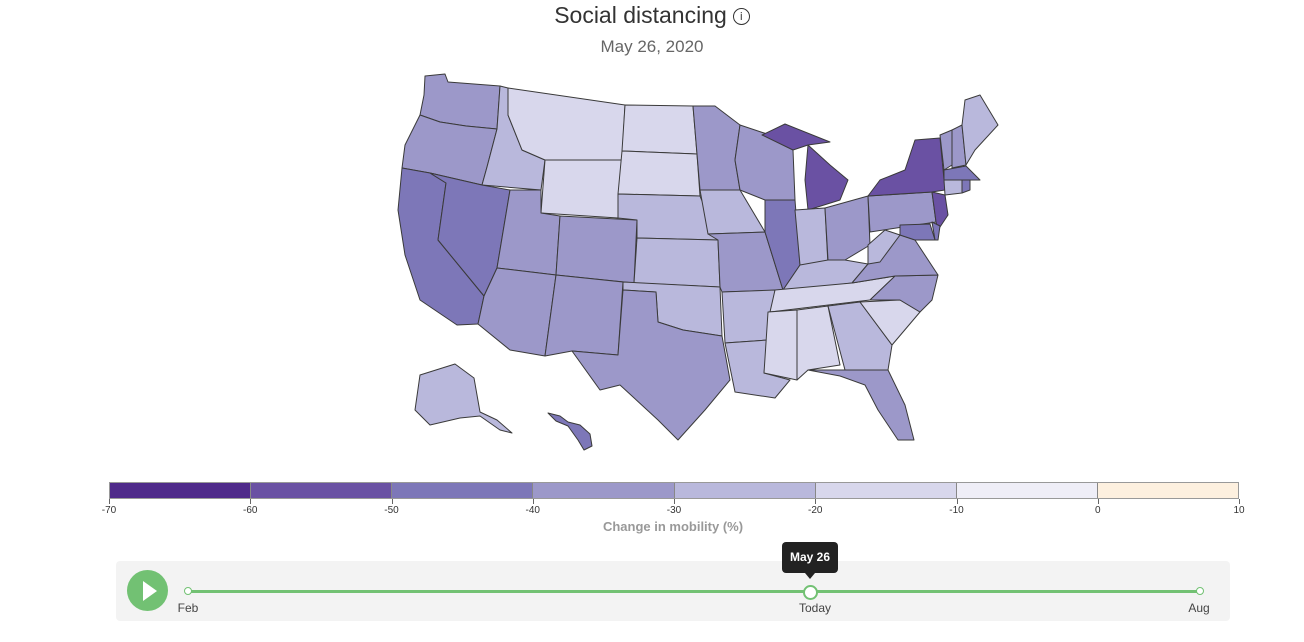  I want to click on legend-tick-label: -40, so click(532, 510).